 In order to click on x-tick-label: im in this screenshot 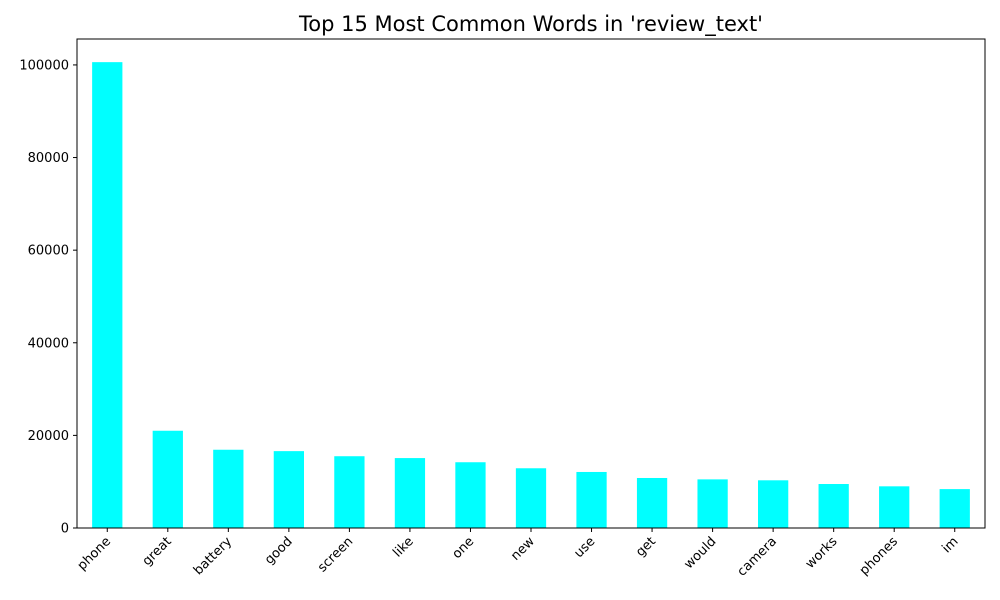, I will do `click(950, 545)`.